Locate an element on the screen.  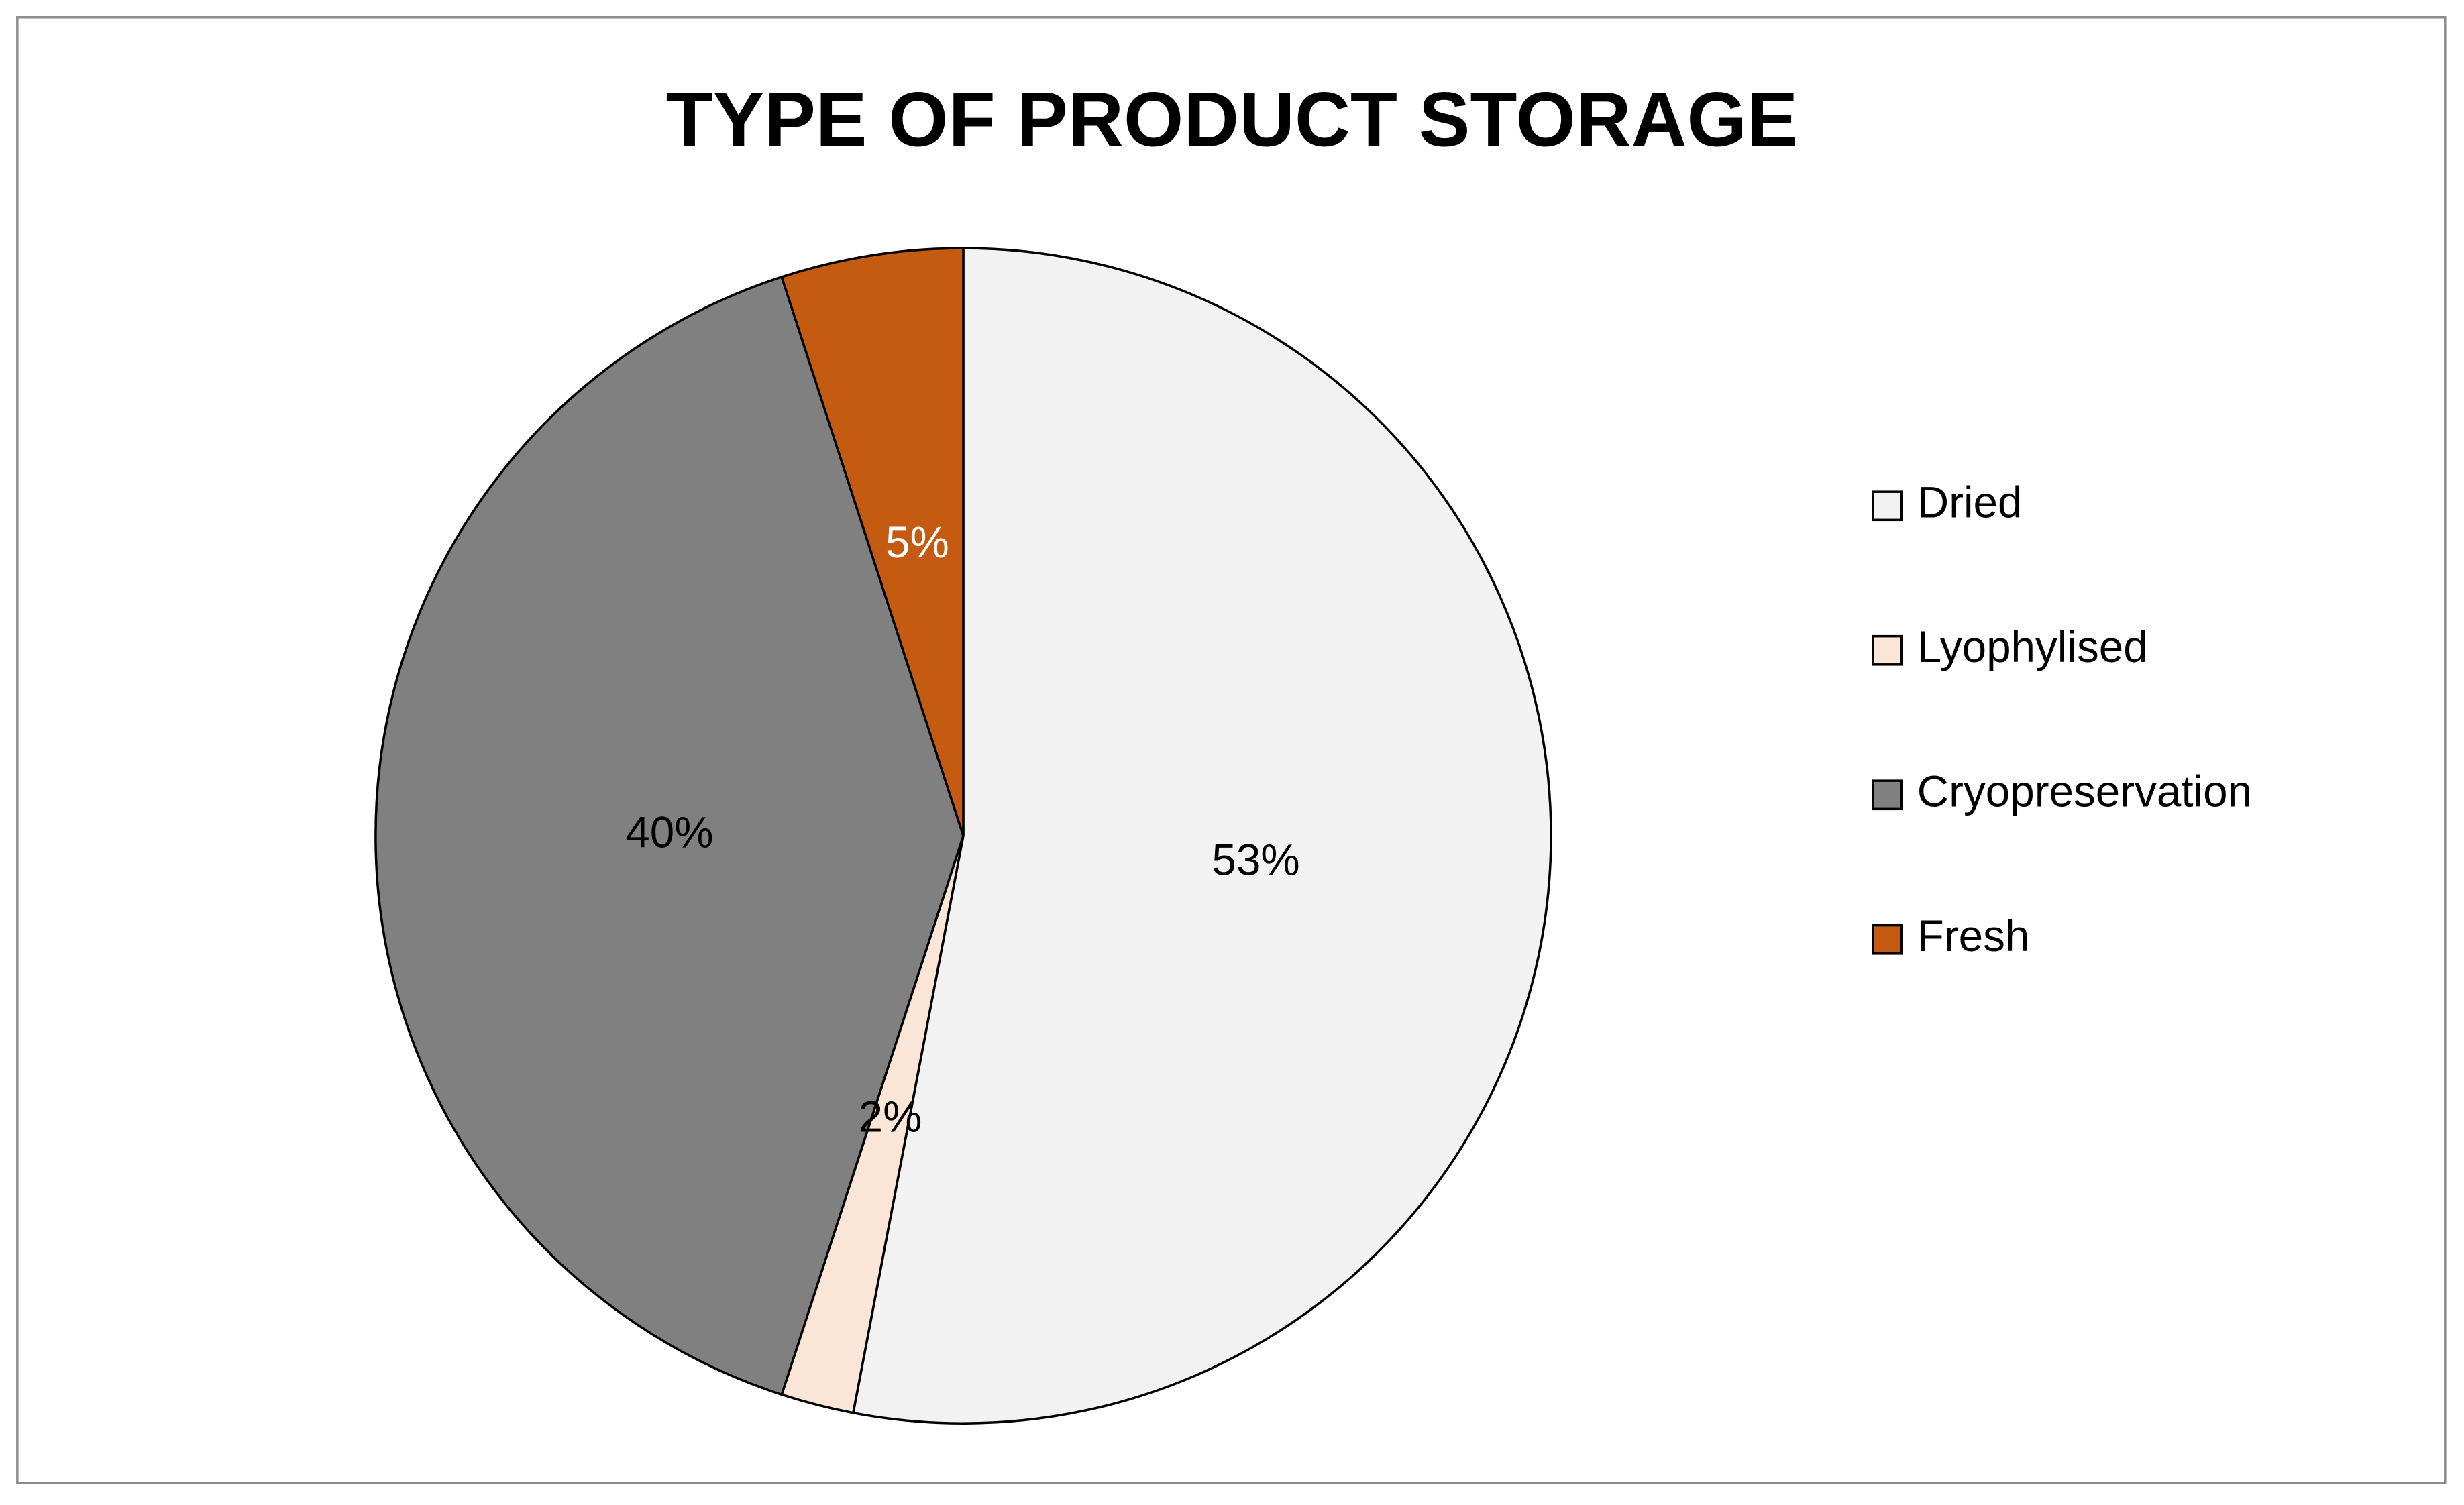
data-label: 53% is located at coordinates (1255, 860).